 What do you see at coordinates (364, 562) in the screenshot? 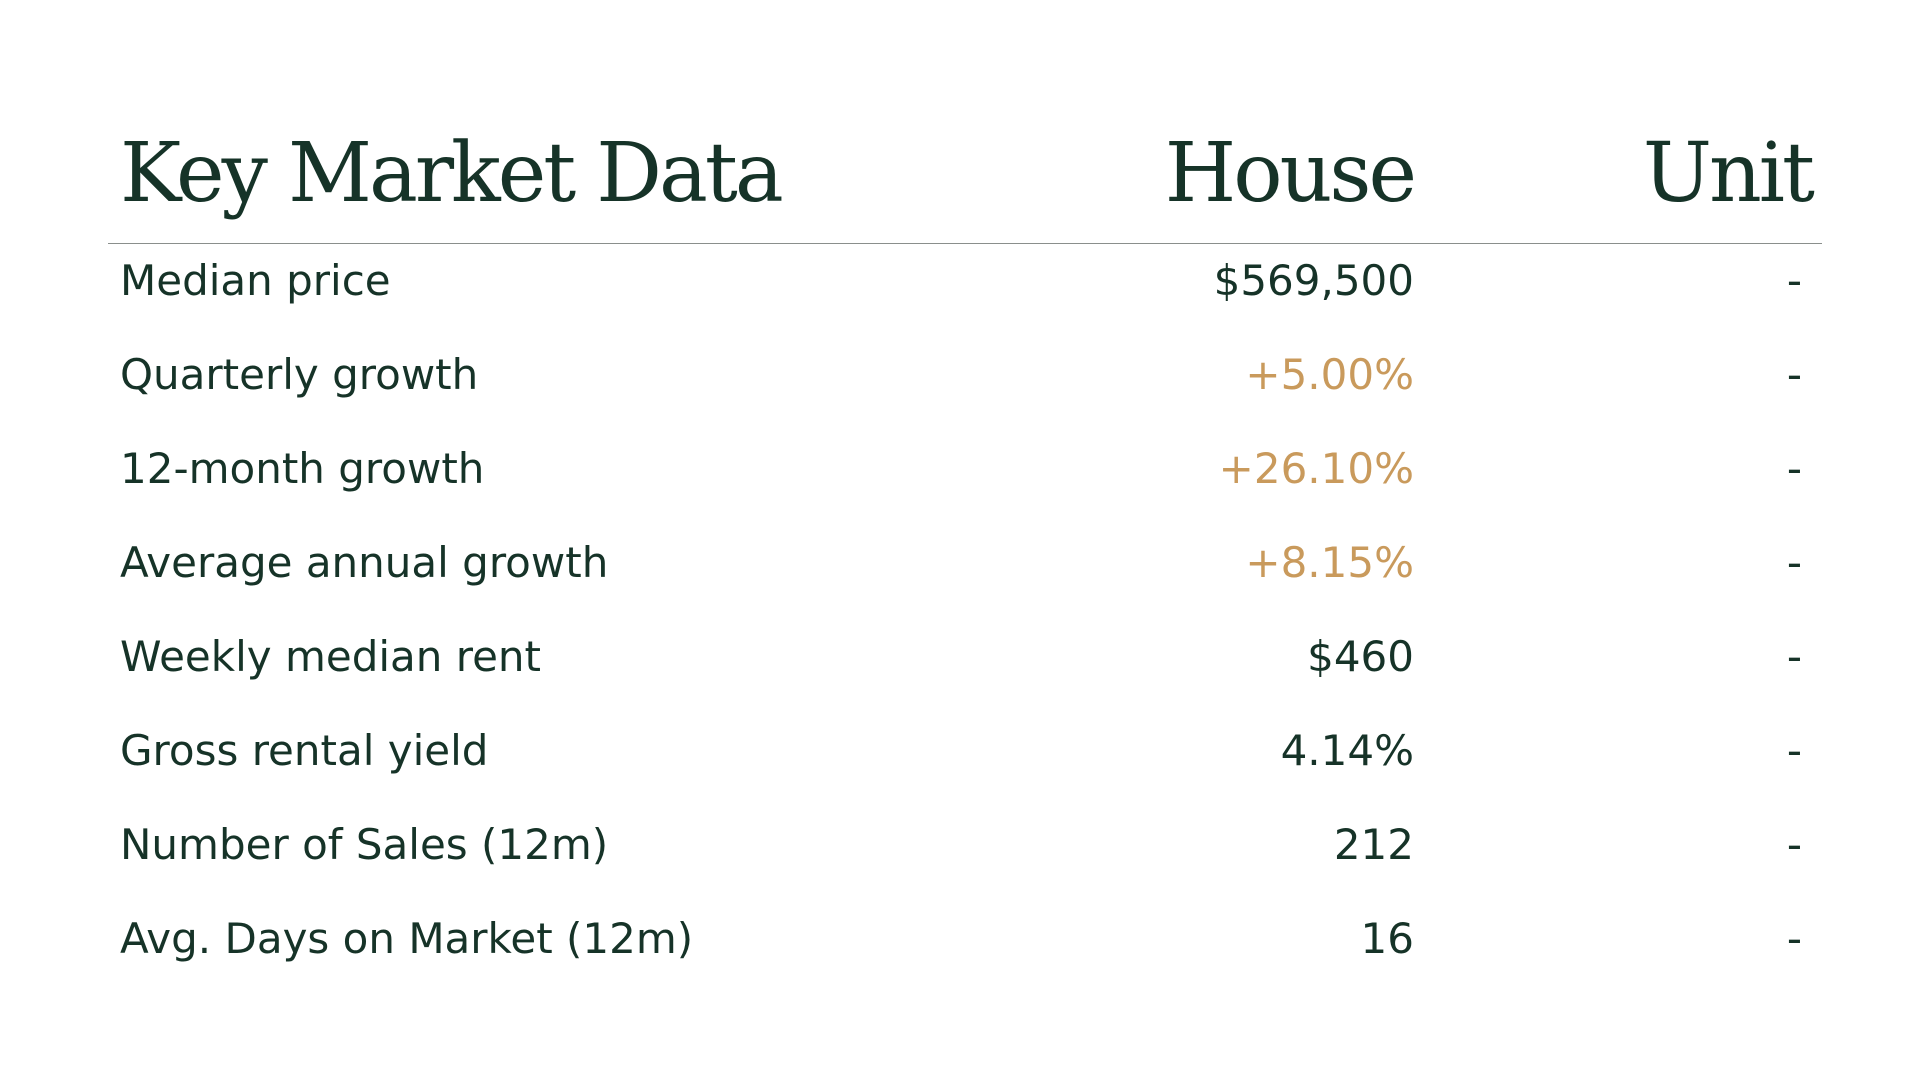
I see `row-label: Average annual growth` at bounding box center [364, 562].